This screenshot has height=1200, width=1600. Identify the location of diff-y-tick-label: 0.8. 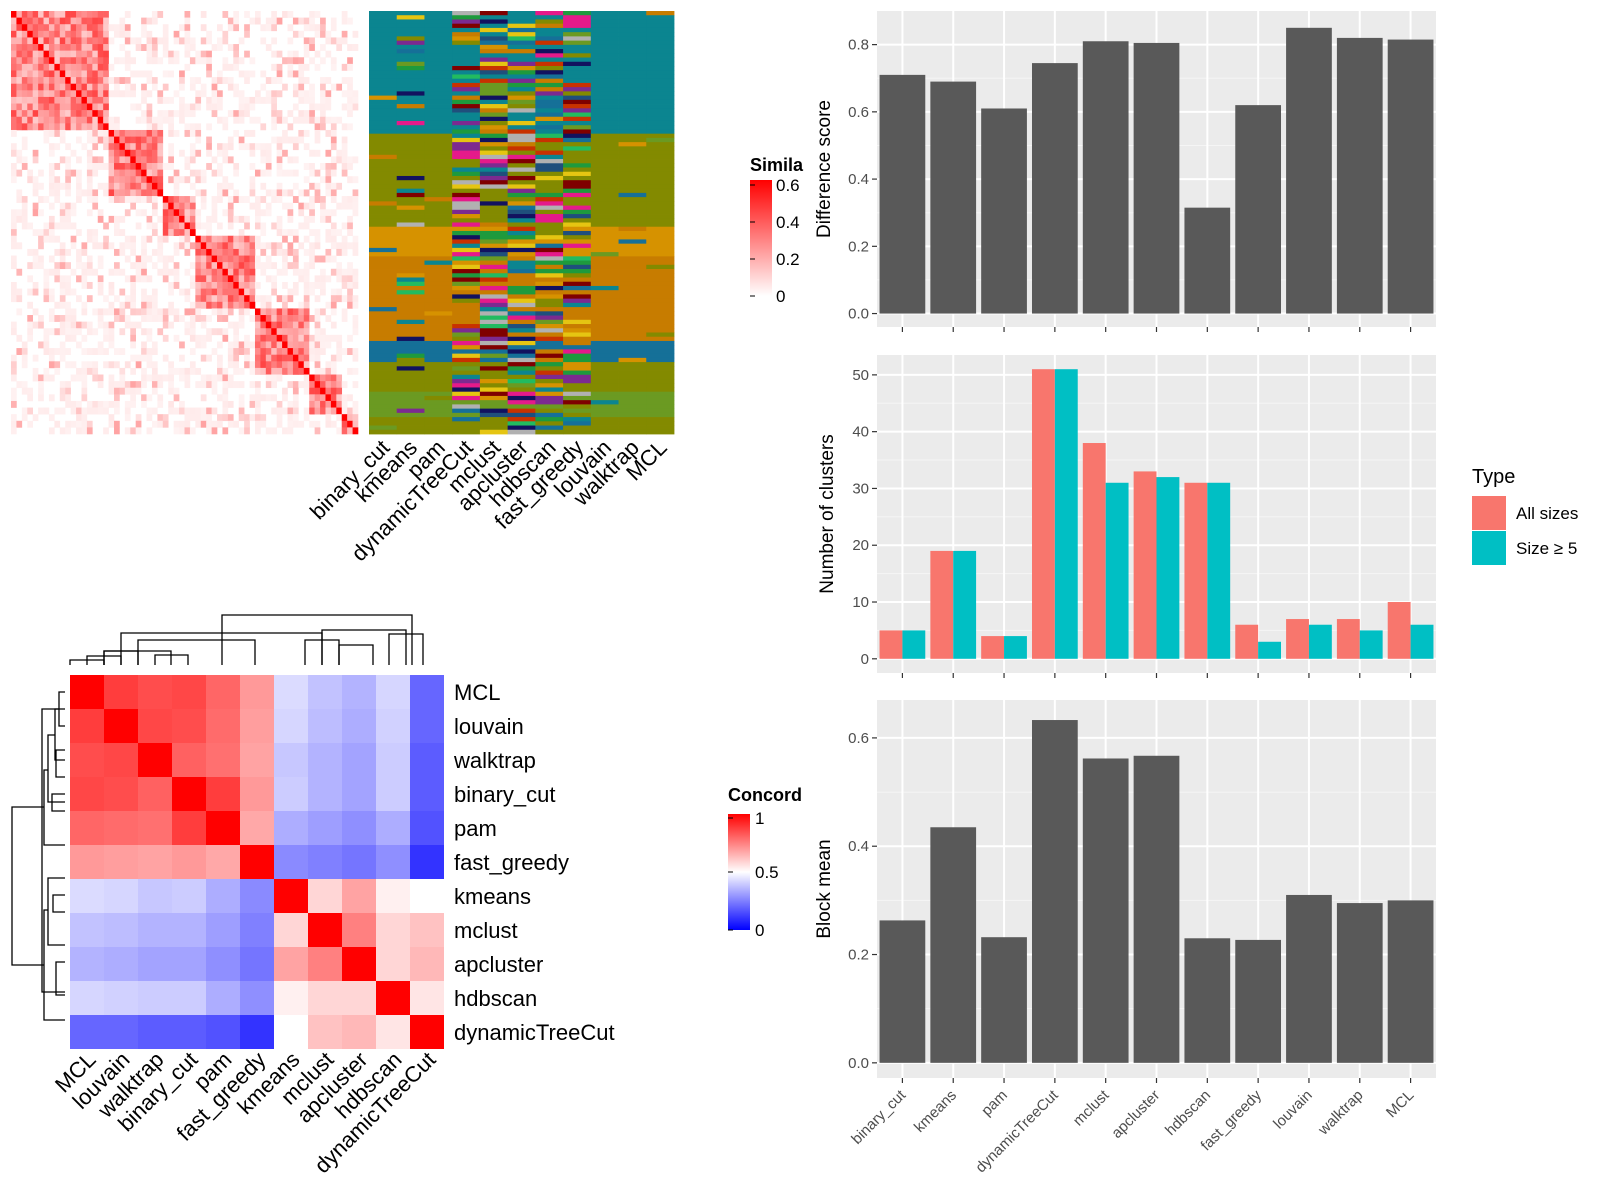
(858, 45).